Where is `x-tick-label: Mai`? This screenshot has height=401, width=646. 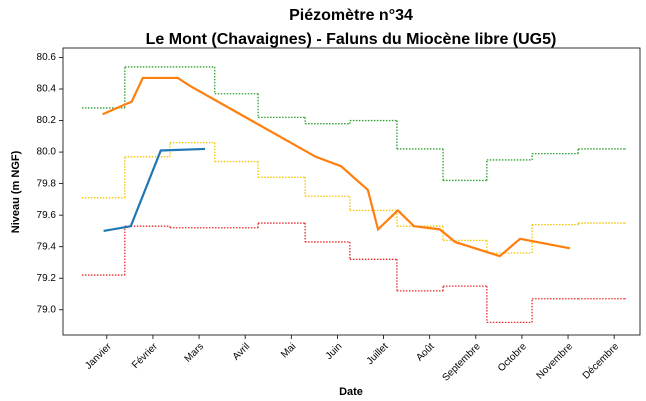 x-tick-label: Mai is located at coordinates (288, 350).